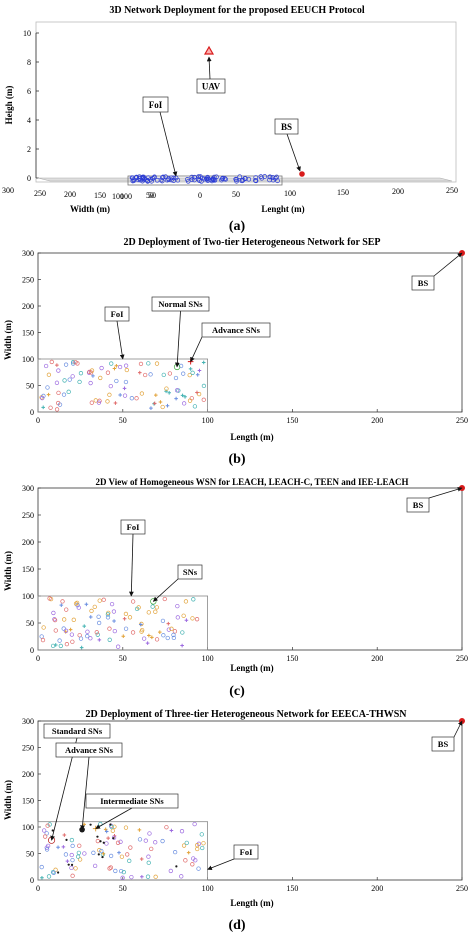 The image size is (474, 937). Describe the element at coordinates (133, 527) in the screenshot. I see `panel-c-annotation-label: FoI` at that location.